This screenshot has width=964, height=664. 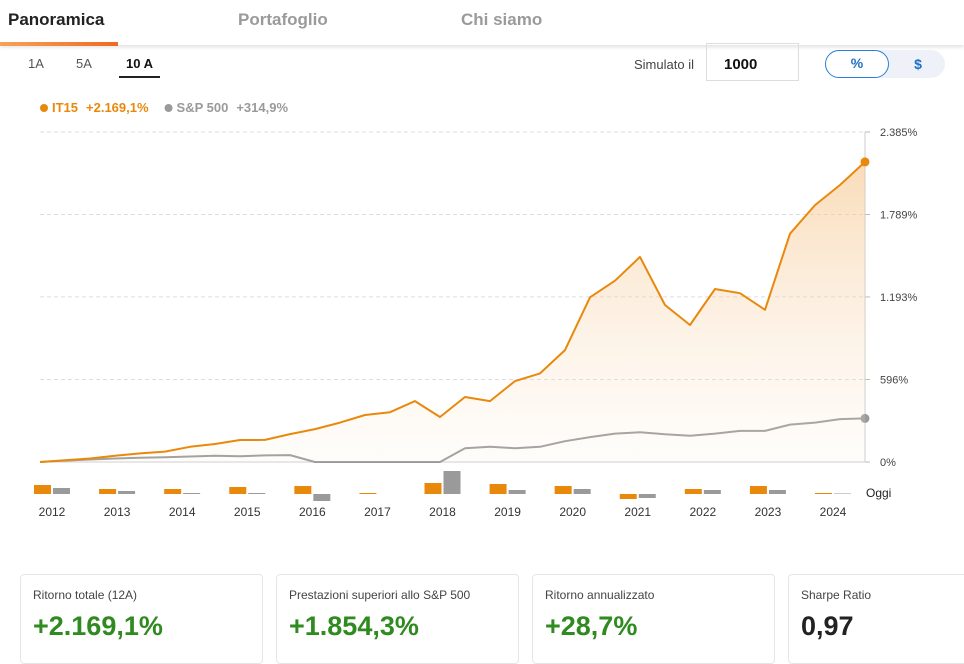 What do you see at coordinates (865, 162) in the screenshot?
I see `end-marker` at bounding box center [865, 162].